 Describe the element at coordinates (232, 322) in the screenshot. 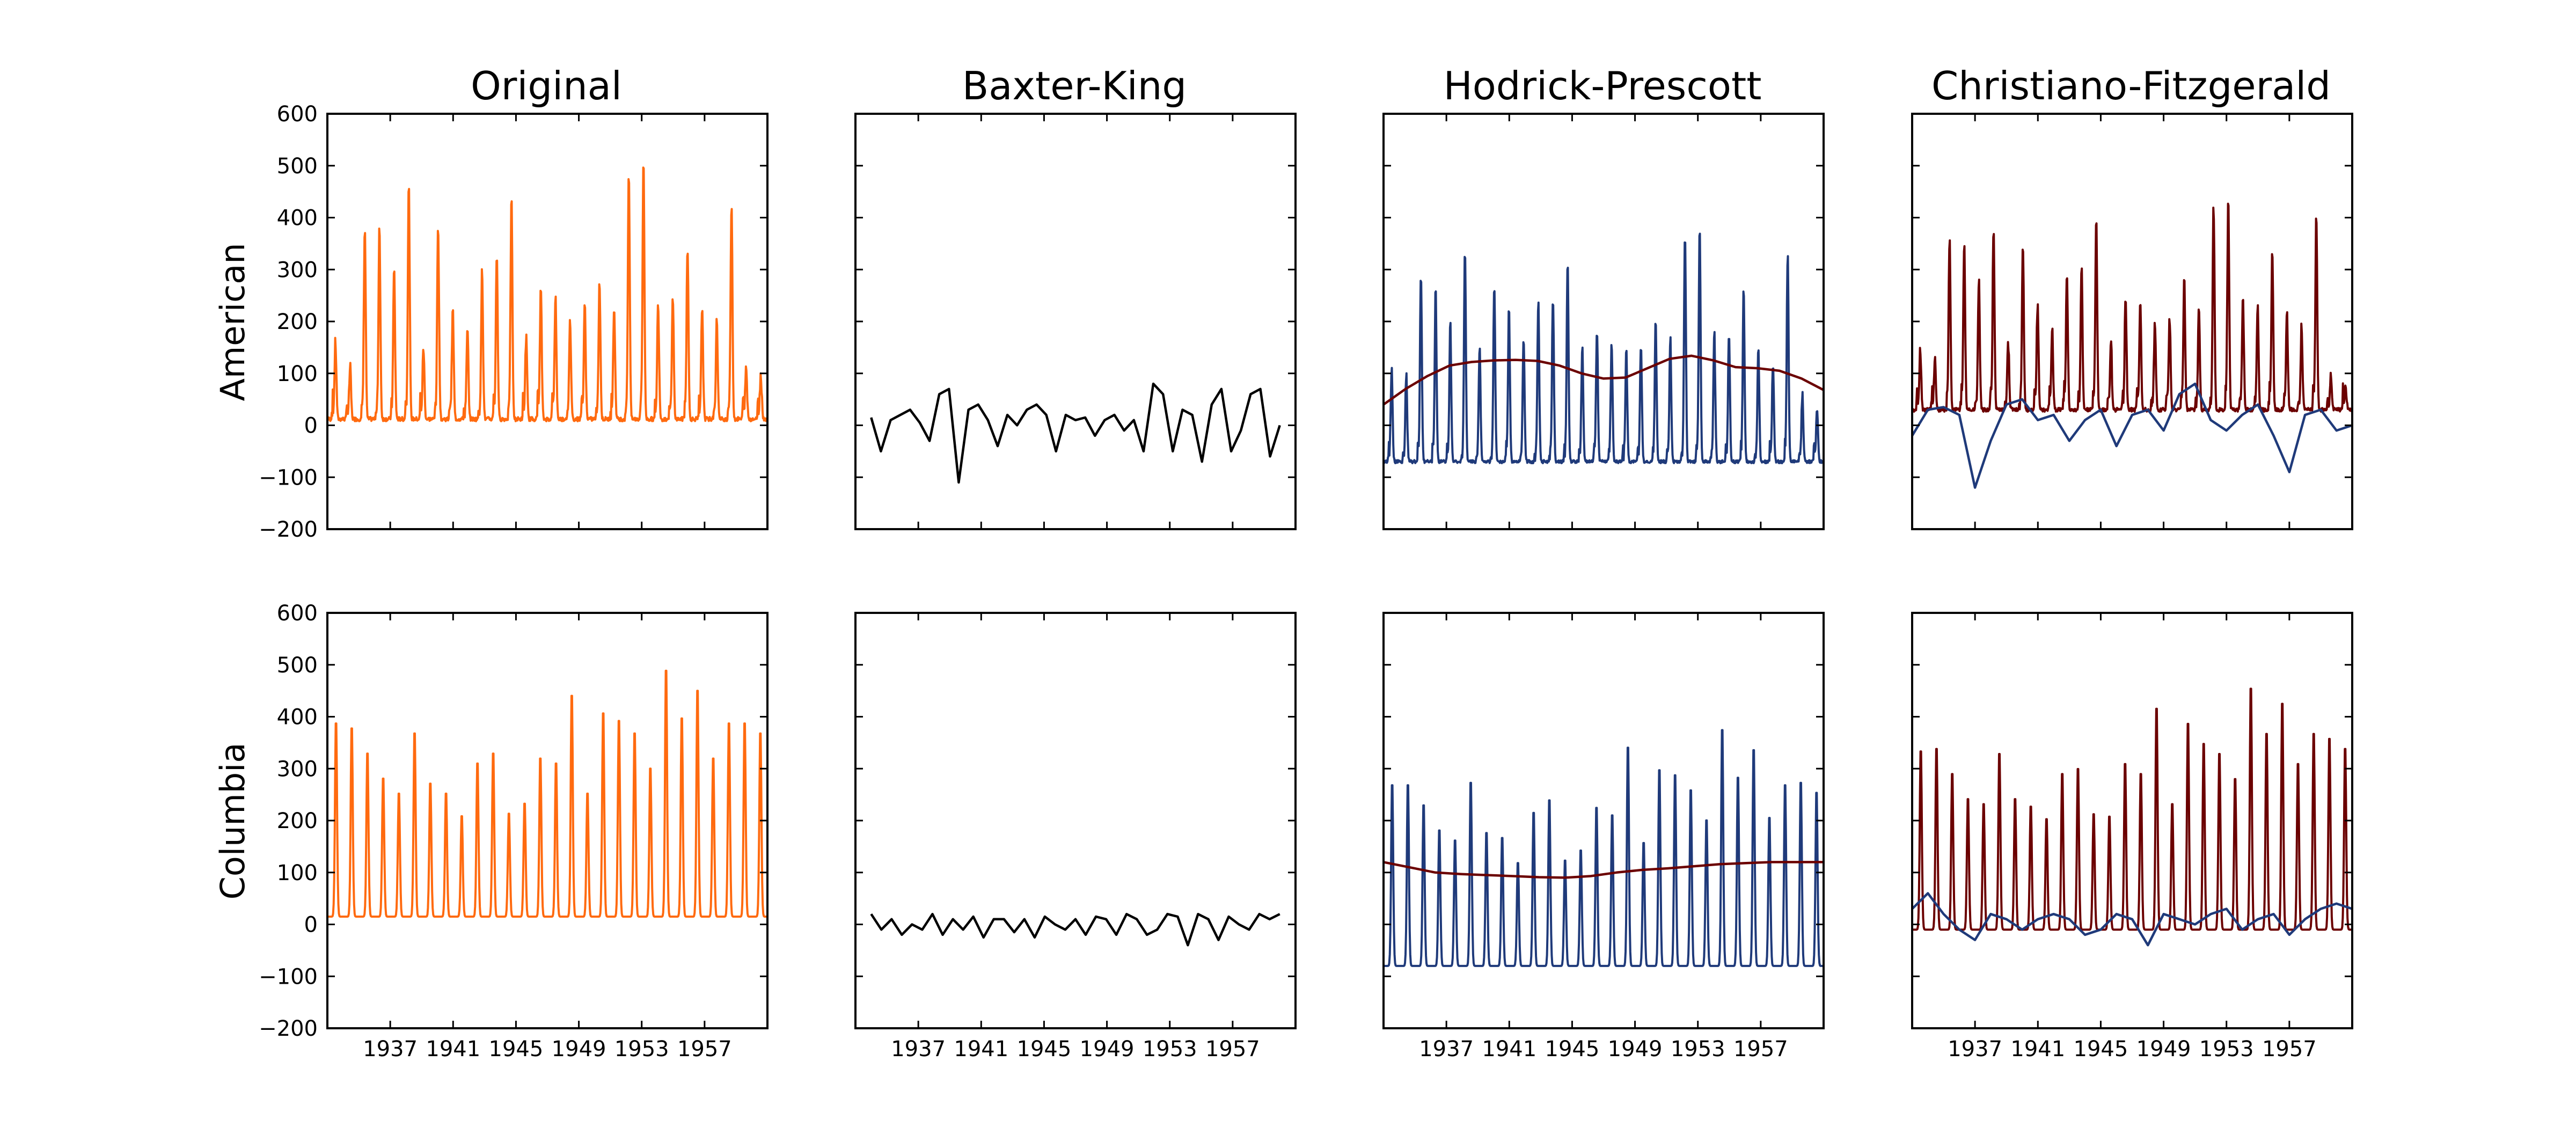

I see `row-label-american: American` at that location.